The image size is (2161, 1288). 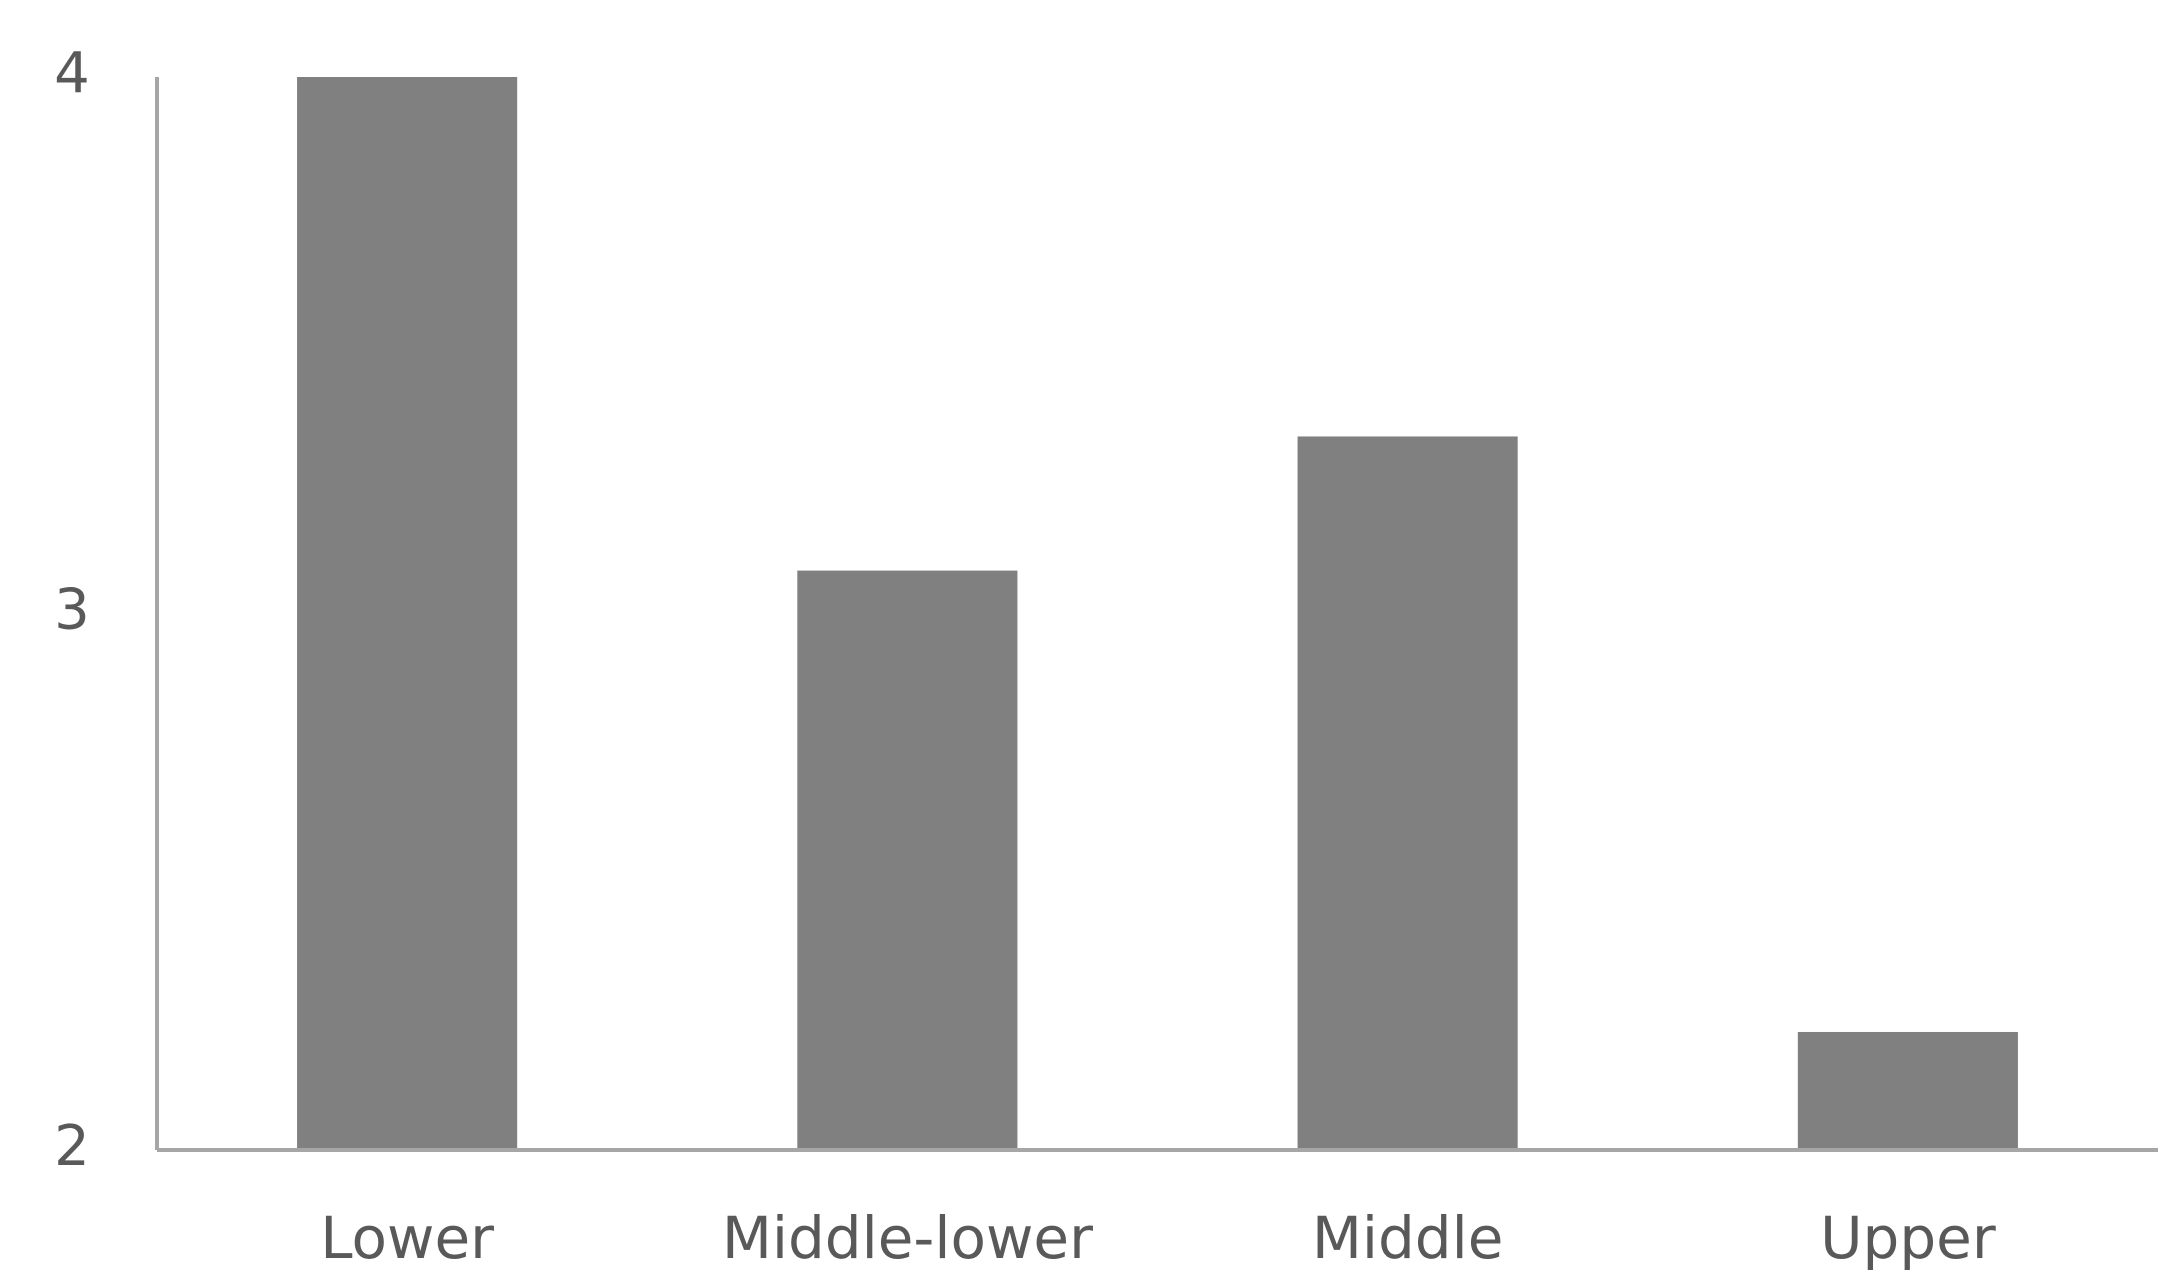 What do you see at coordinates (72, 73) in the screenshot?
I see `y-tick-label: 4` at bounding box center [72, 73].